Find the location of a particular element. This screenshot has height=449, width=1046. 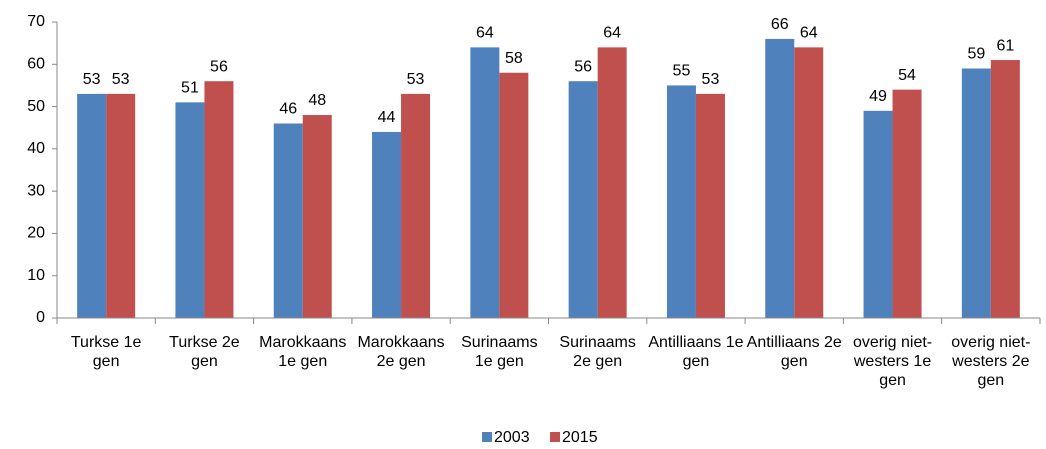

x-tick-label: Antilliaans 2e gen is located at coordinates (794, 352).